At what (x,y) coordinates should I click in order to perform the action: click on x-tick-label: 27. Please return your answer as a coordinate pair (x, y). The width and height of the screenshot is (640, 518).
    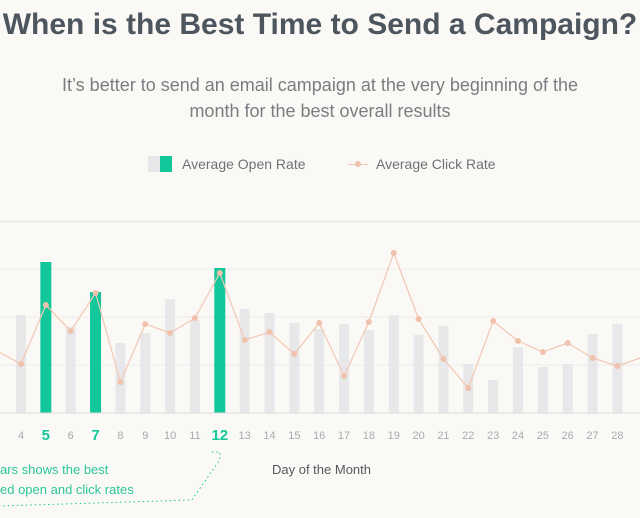
    Looking at the image, I should click on (592, 436).